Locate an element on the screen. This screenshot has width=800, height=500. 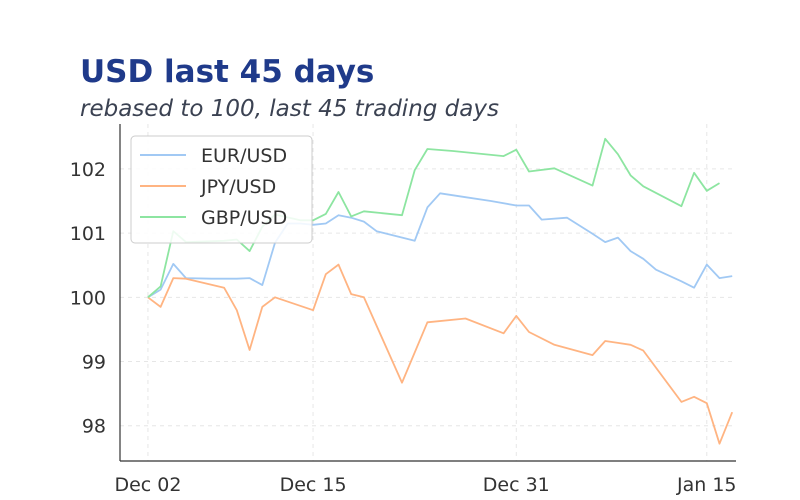
x-tick-label-dec-15: Dec 15 is located at coordinates (313, 485).